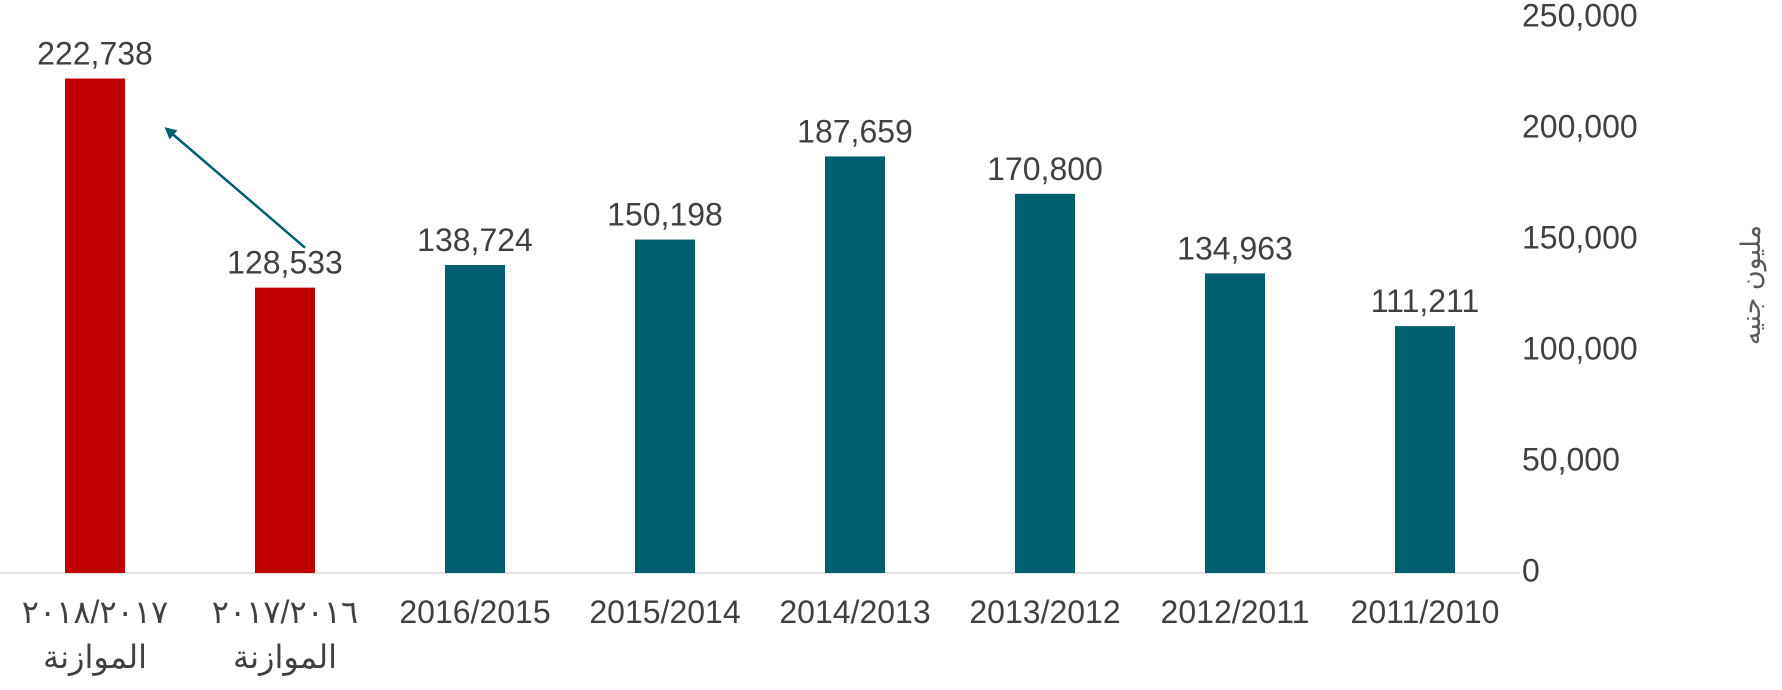 This screenshot has width=1782, height=690. What do you see at coordinates (235, 188) in the screenshot?
I see `annotation-arrow` at bounding box center [235, 188].